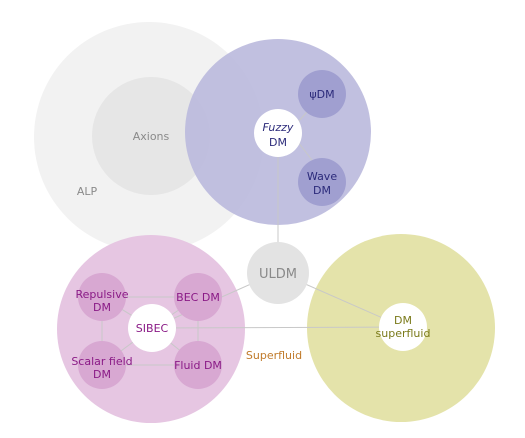  I want to click on bec-dm-label: BEC DM, so click(198, 297).